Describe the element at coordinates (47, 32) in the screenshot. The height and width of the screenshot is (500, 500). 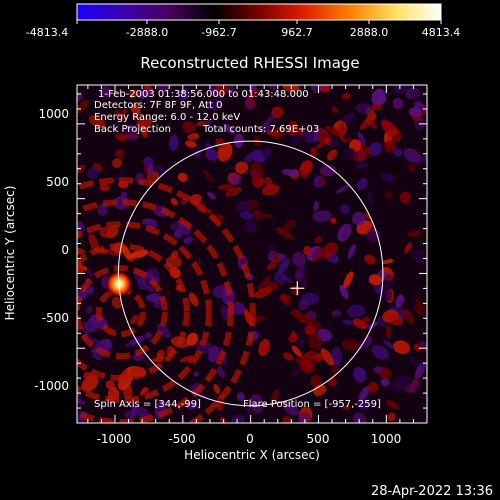
I see `colorbar-tick-label: -4813.4` at that location.